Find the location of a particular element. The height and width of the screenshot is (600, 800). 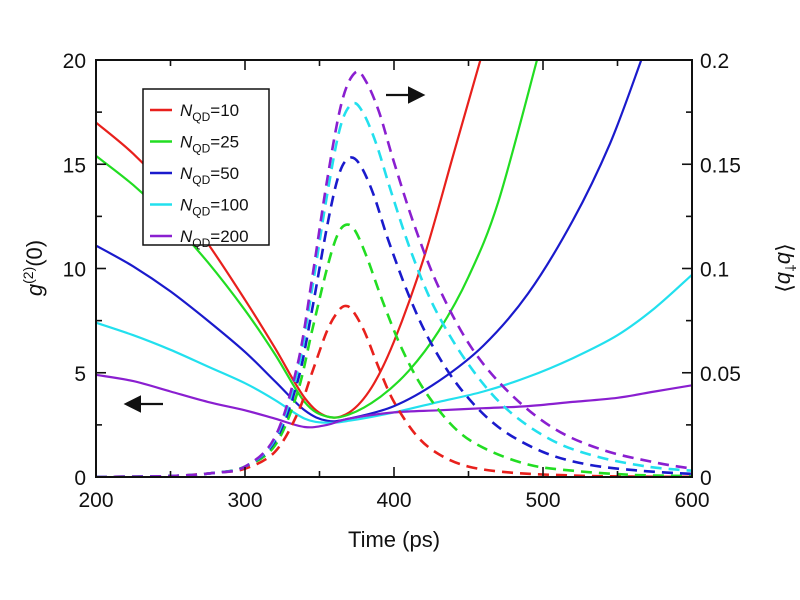

legend-label: NQD=50 is located at coordinates (209, 175).